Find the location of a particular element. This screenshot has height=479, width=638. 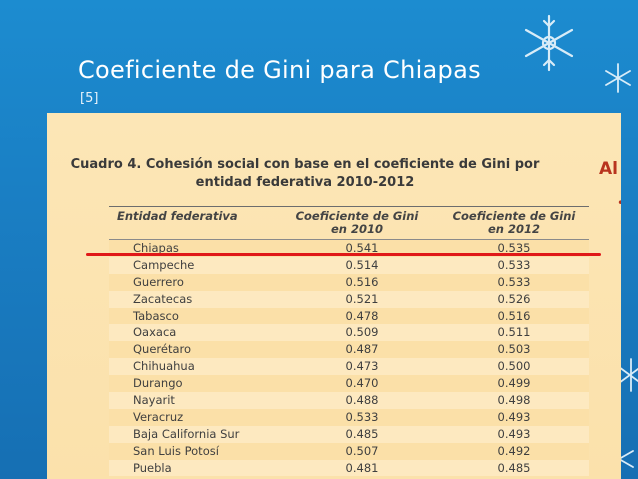

cell-gini-2012: 0.492 is located at coordinates (514, 450).